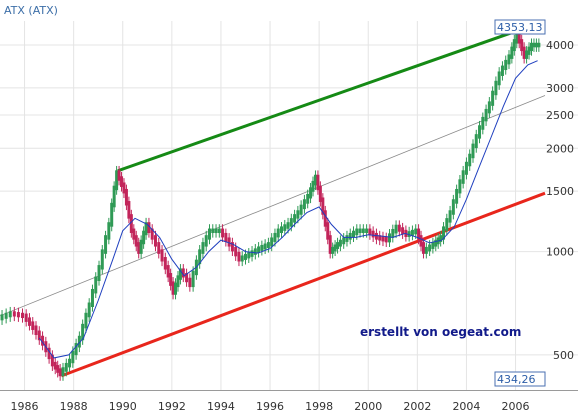  What do you see at coordinates (417, 406) in the screenshot?
I see `x-tick-label: 2002` at bounding box center [417, 406].